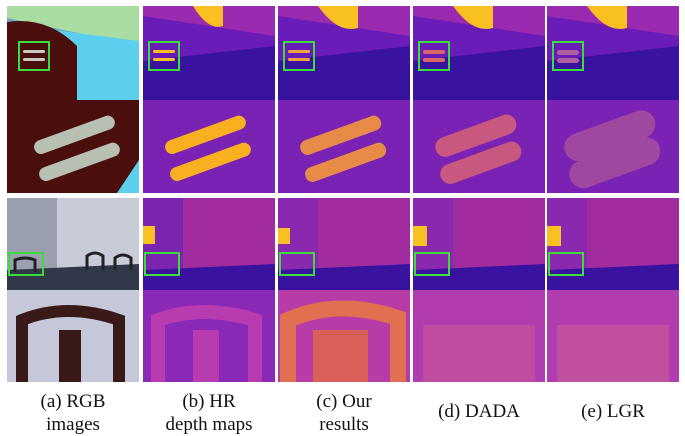 Image resolution: width=685 pixels, height=436 pixels. I want to click on caption-ours: (c) Our results, so click(344, 413).